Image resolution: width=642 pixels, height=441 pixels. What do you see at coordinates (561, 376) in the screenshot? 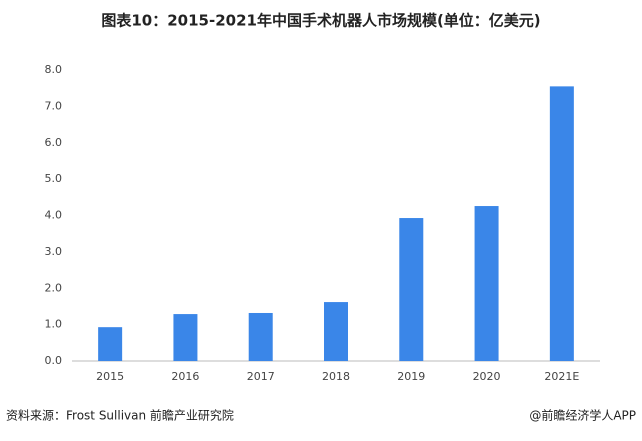
I see `x-tick-label: 2021E` at bounding box center [561, 376].